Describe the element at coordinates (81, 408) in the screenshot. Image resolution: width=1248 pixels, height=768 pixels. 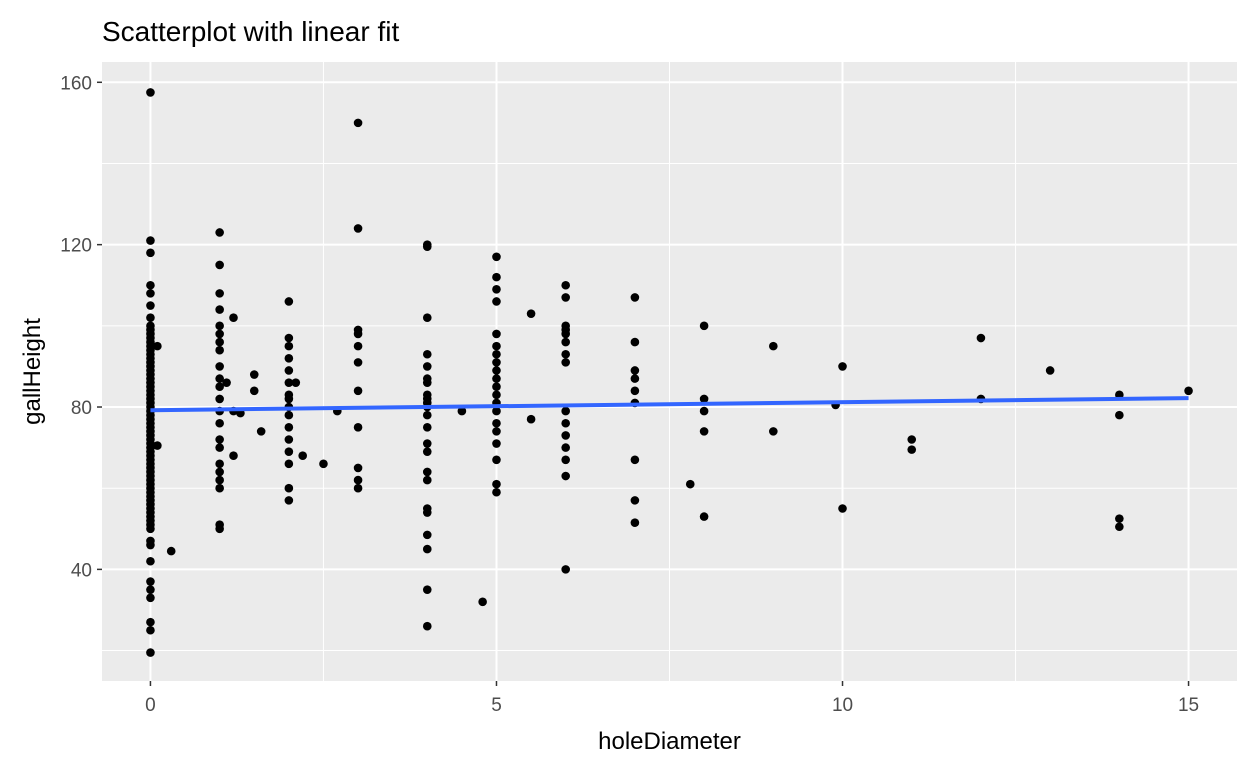
I see `y-tick-label: 80` at that location.